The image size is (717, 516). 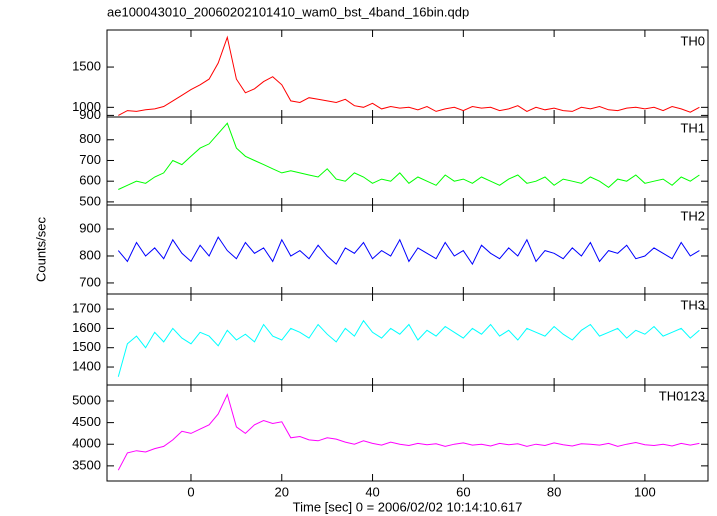 What do you see at coordinates (86, 399) in the screenshot?
I see `y-tick-label: 5000` at bounding box center [86, 399].